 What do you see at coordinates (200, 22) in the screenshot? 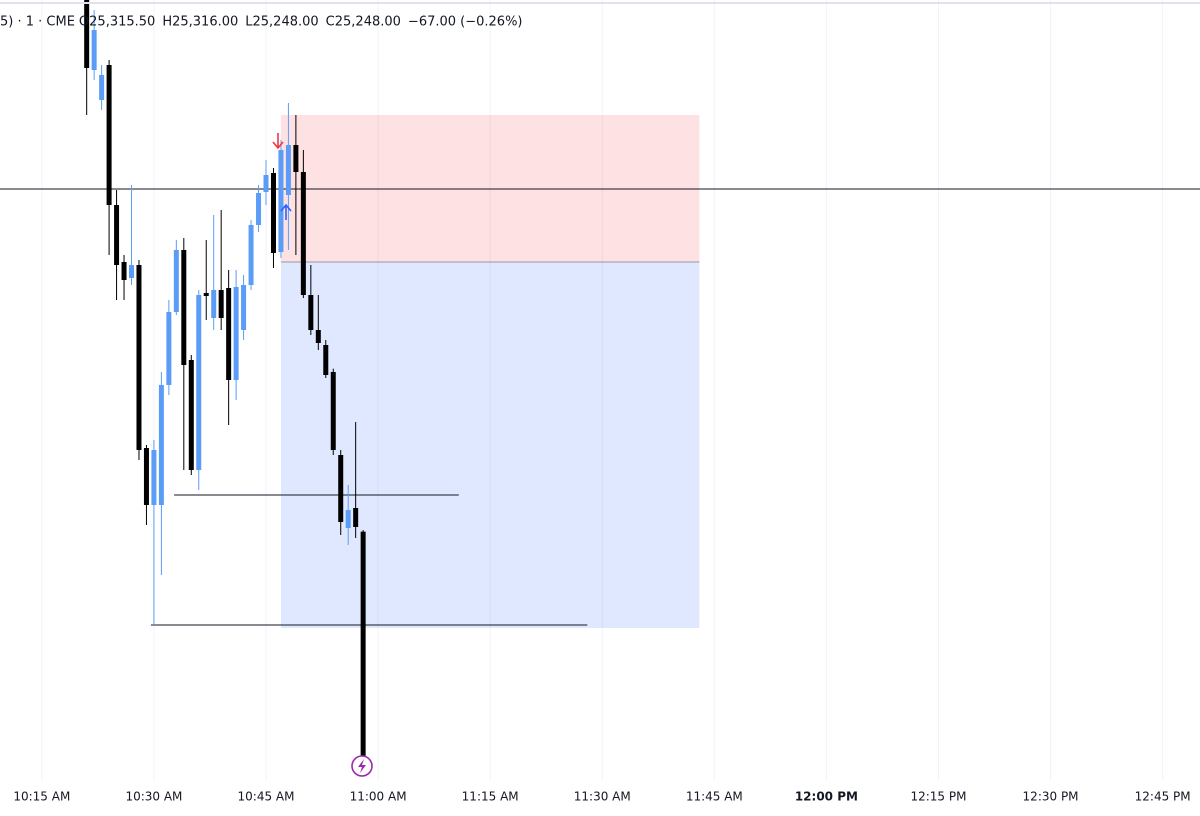
I see `ohlc-value: H25,316.00` at bounding box center [200, 22].